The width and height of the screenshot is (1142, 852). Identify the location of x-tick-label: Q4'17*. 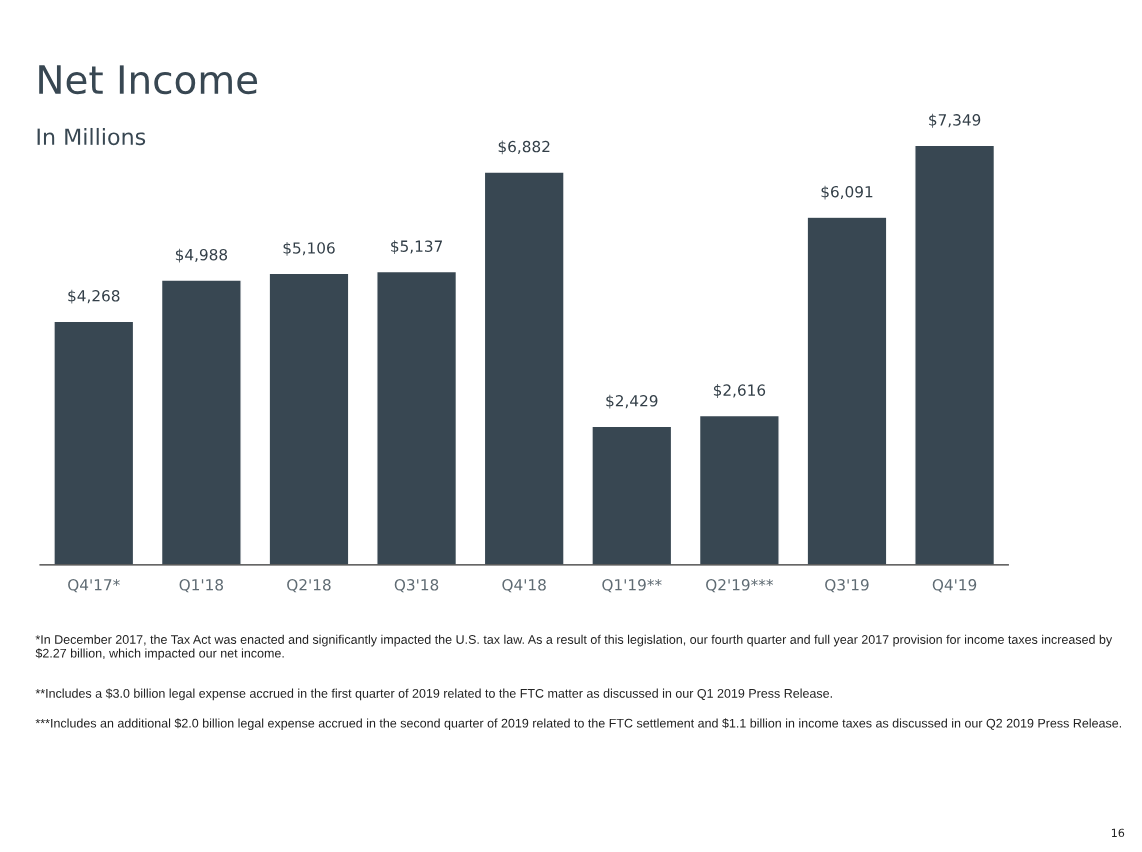
(94, 586).